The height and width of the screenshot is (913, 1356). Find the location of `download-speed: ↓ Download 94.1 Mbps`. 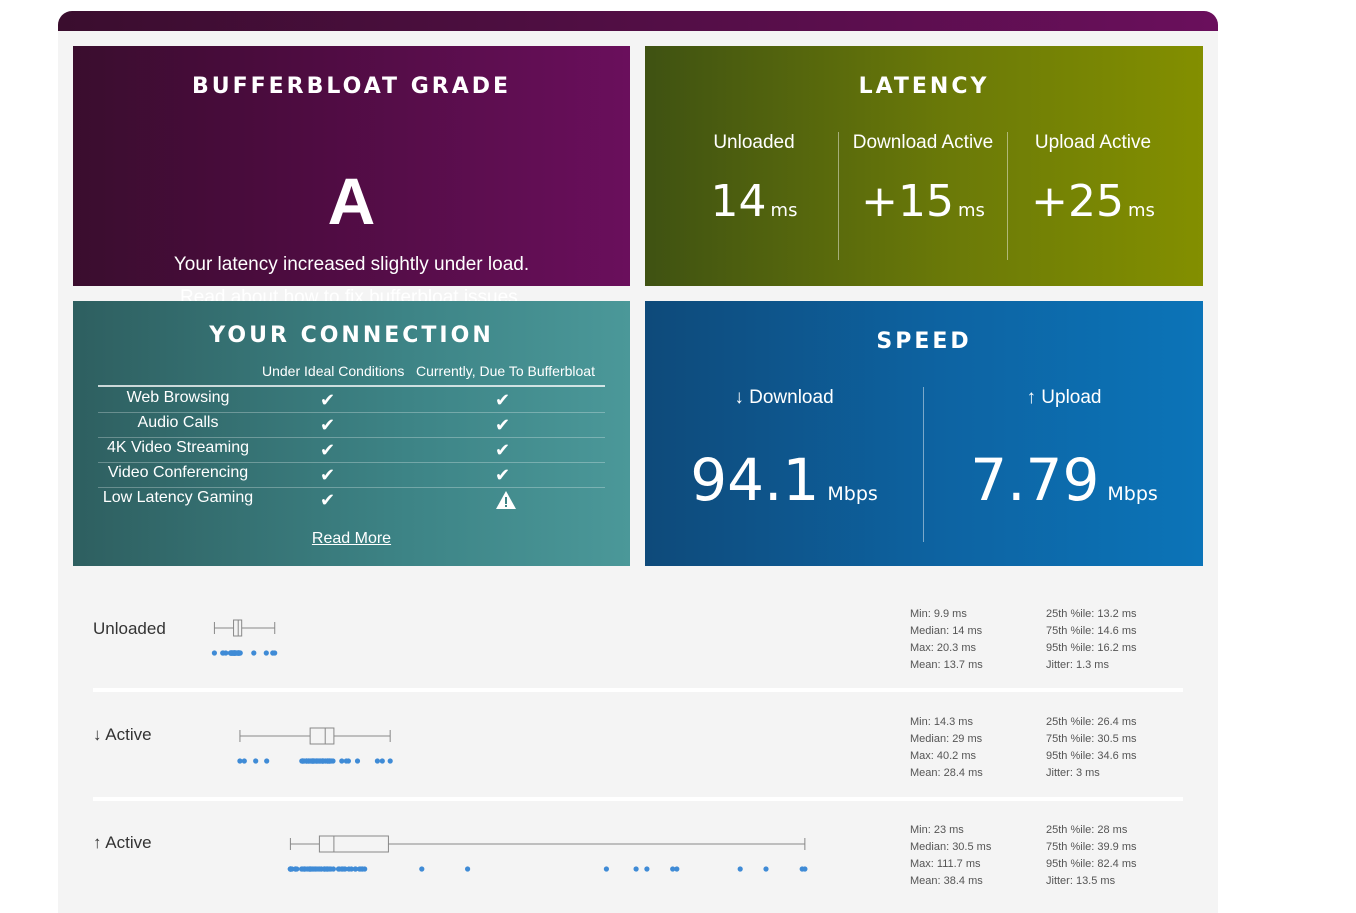

download-speed: ↓ Download 94.1 Mbps is located at coordinates (784, 448).